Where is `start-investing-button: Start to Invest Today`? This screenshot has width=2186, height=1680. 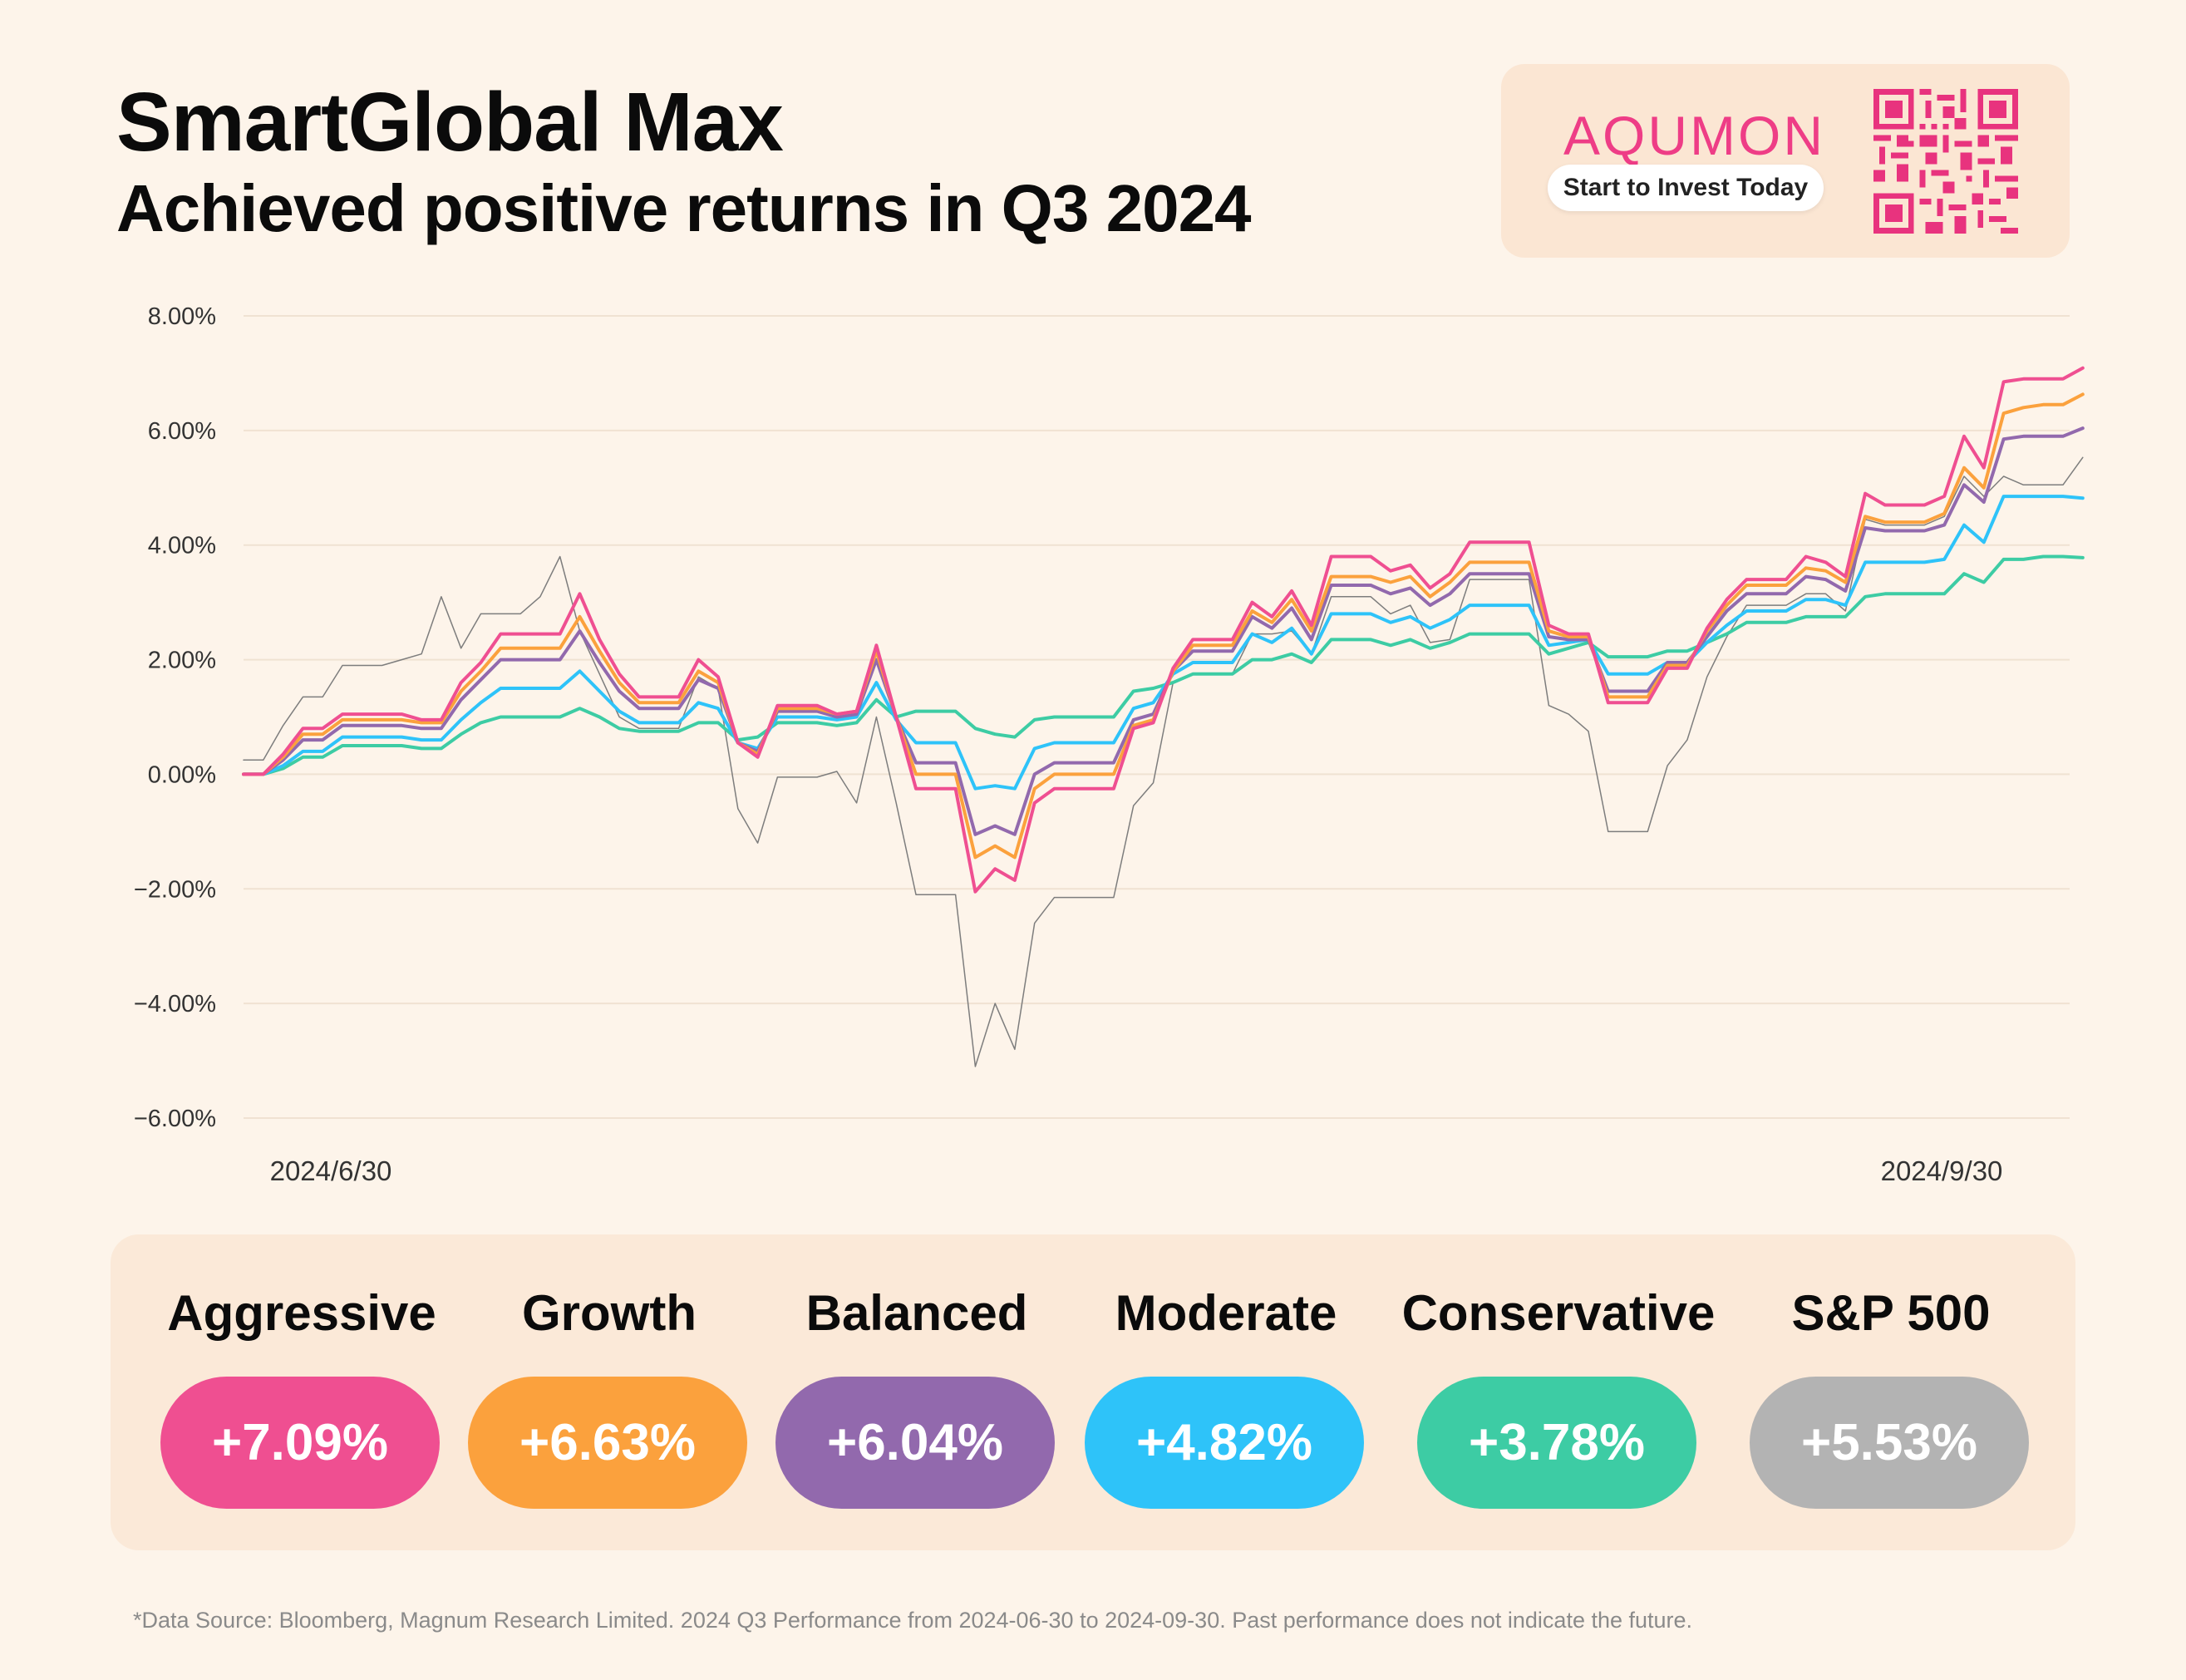
start-investing-button: Start to Invest Today is located at coordinates (1686, 188).